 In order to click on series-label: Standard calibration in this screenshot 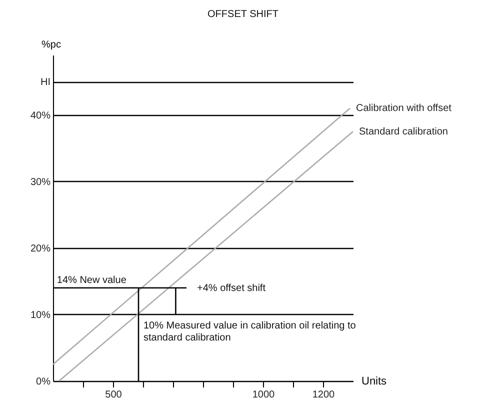, I will do `click(403, 132)`.